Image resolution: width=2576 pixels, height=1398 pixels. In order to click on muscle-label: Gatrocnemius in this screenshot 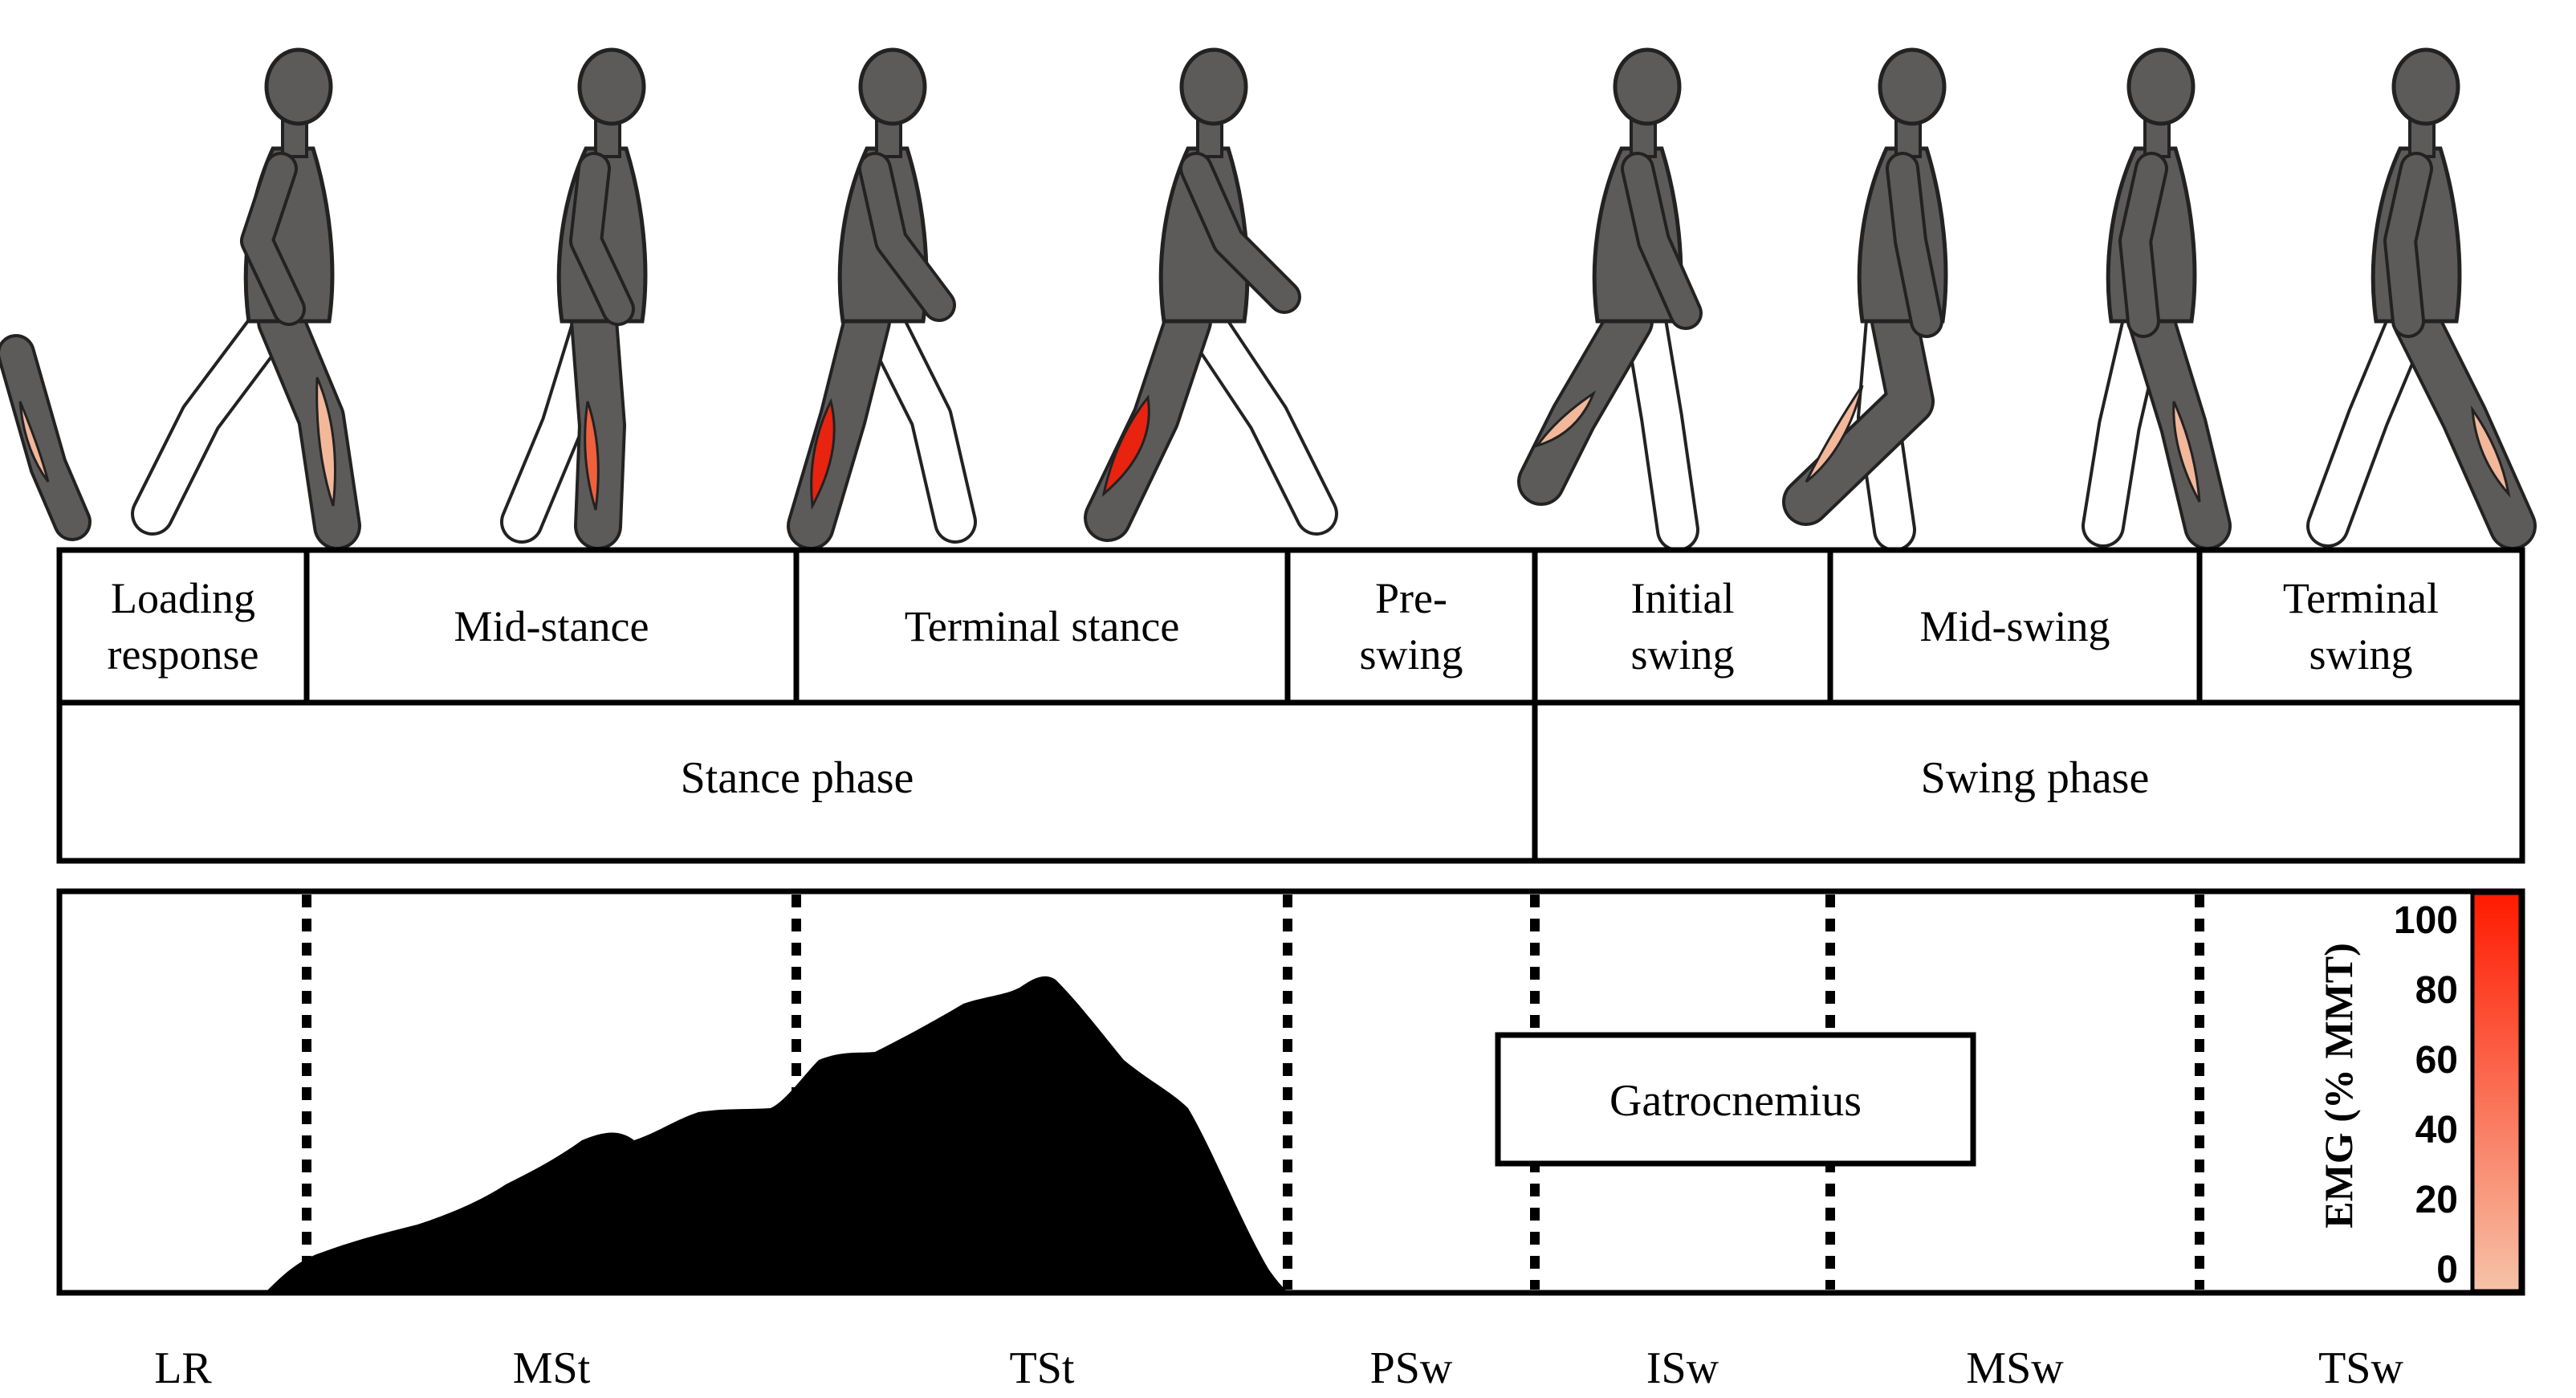, I will do `click(1736, 1101)`.